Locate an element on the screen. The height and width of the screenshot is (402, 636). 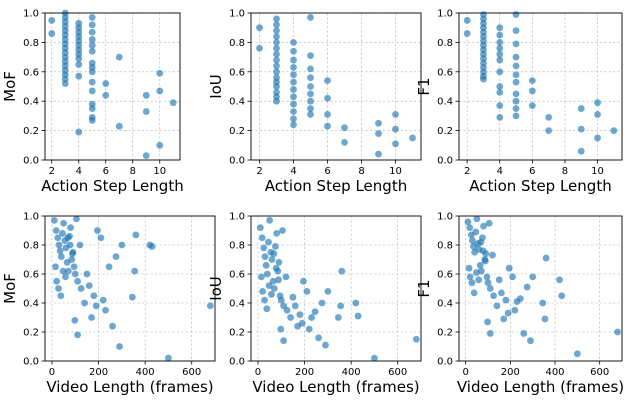
x-tick-label: 2 is located at coordinates (52, 171).